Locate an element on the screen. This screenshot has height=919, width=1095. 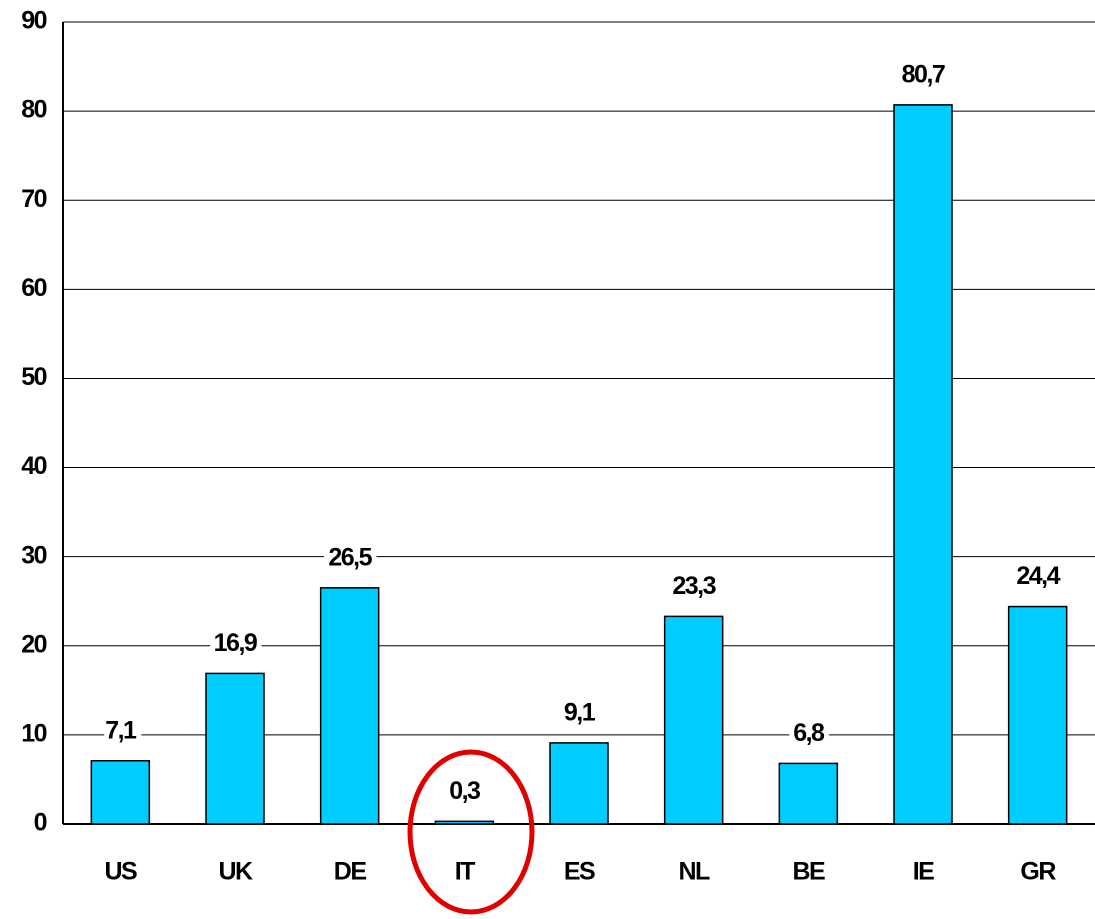
x-tick-label: DE is located at coordinates (350, 872).